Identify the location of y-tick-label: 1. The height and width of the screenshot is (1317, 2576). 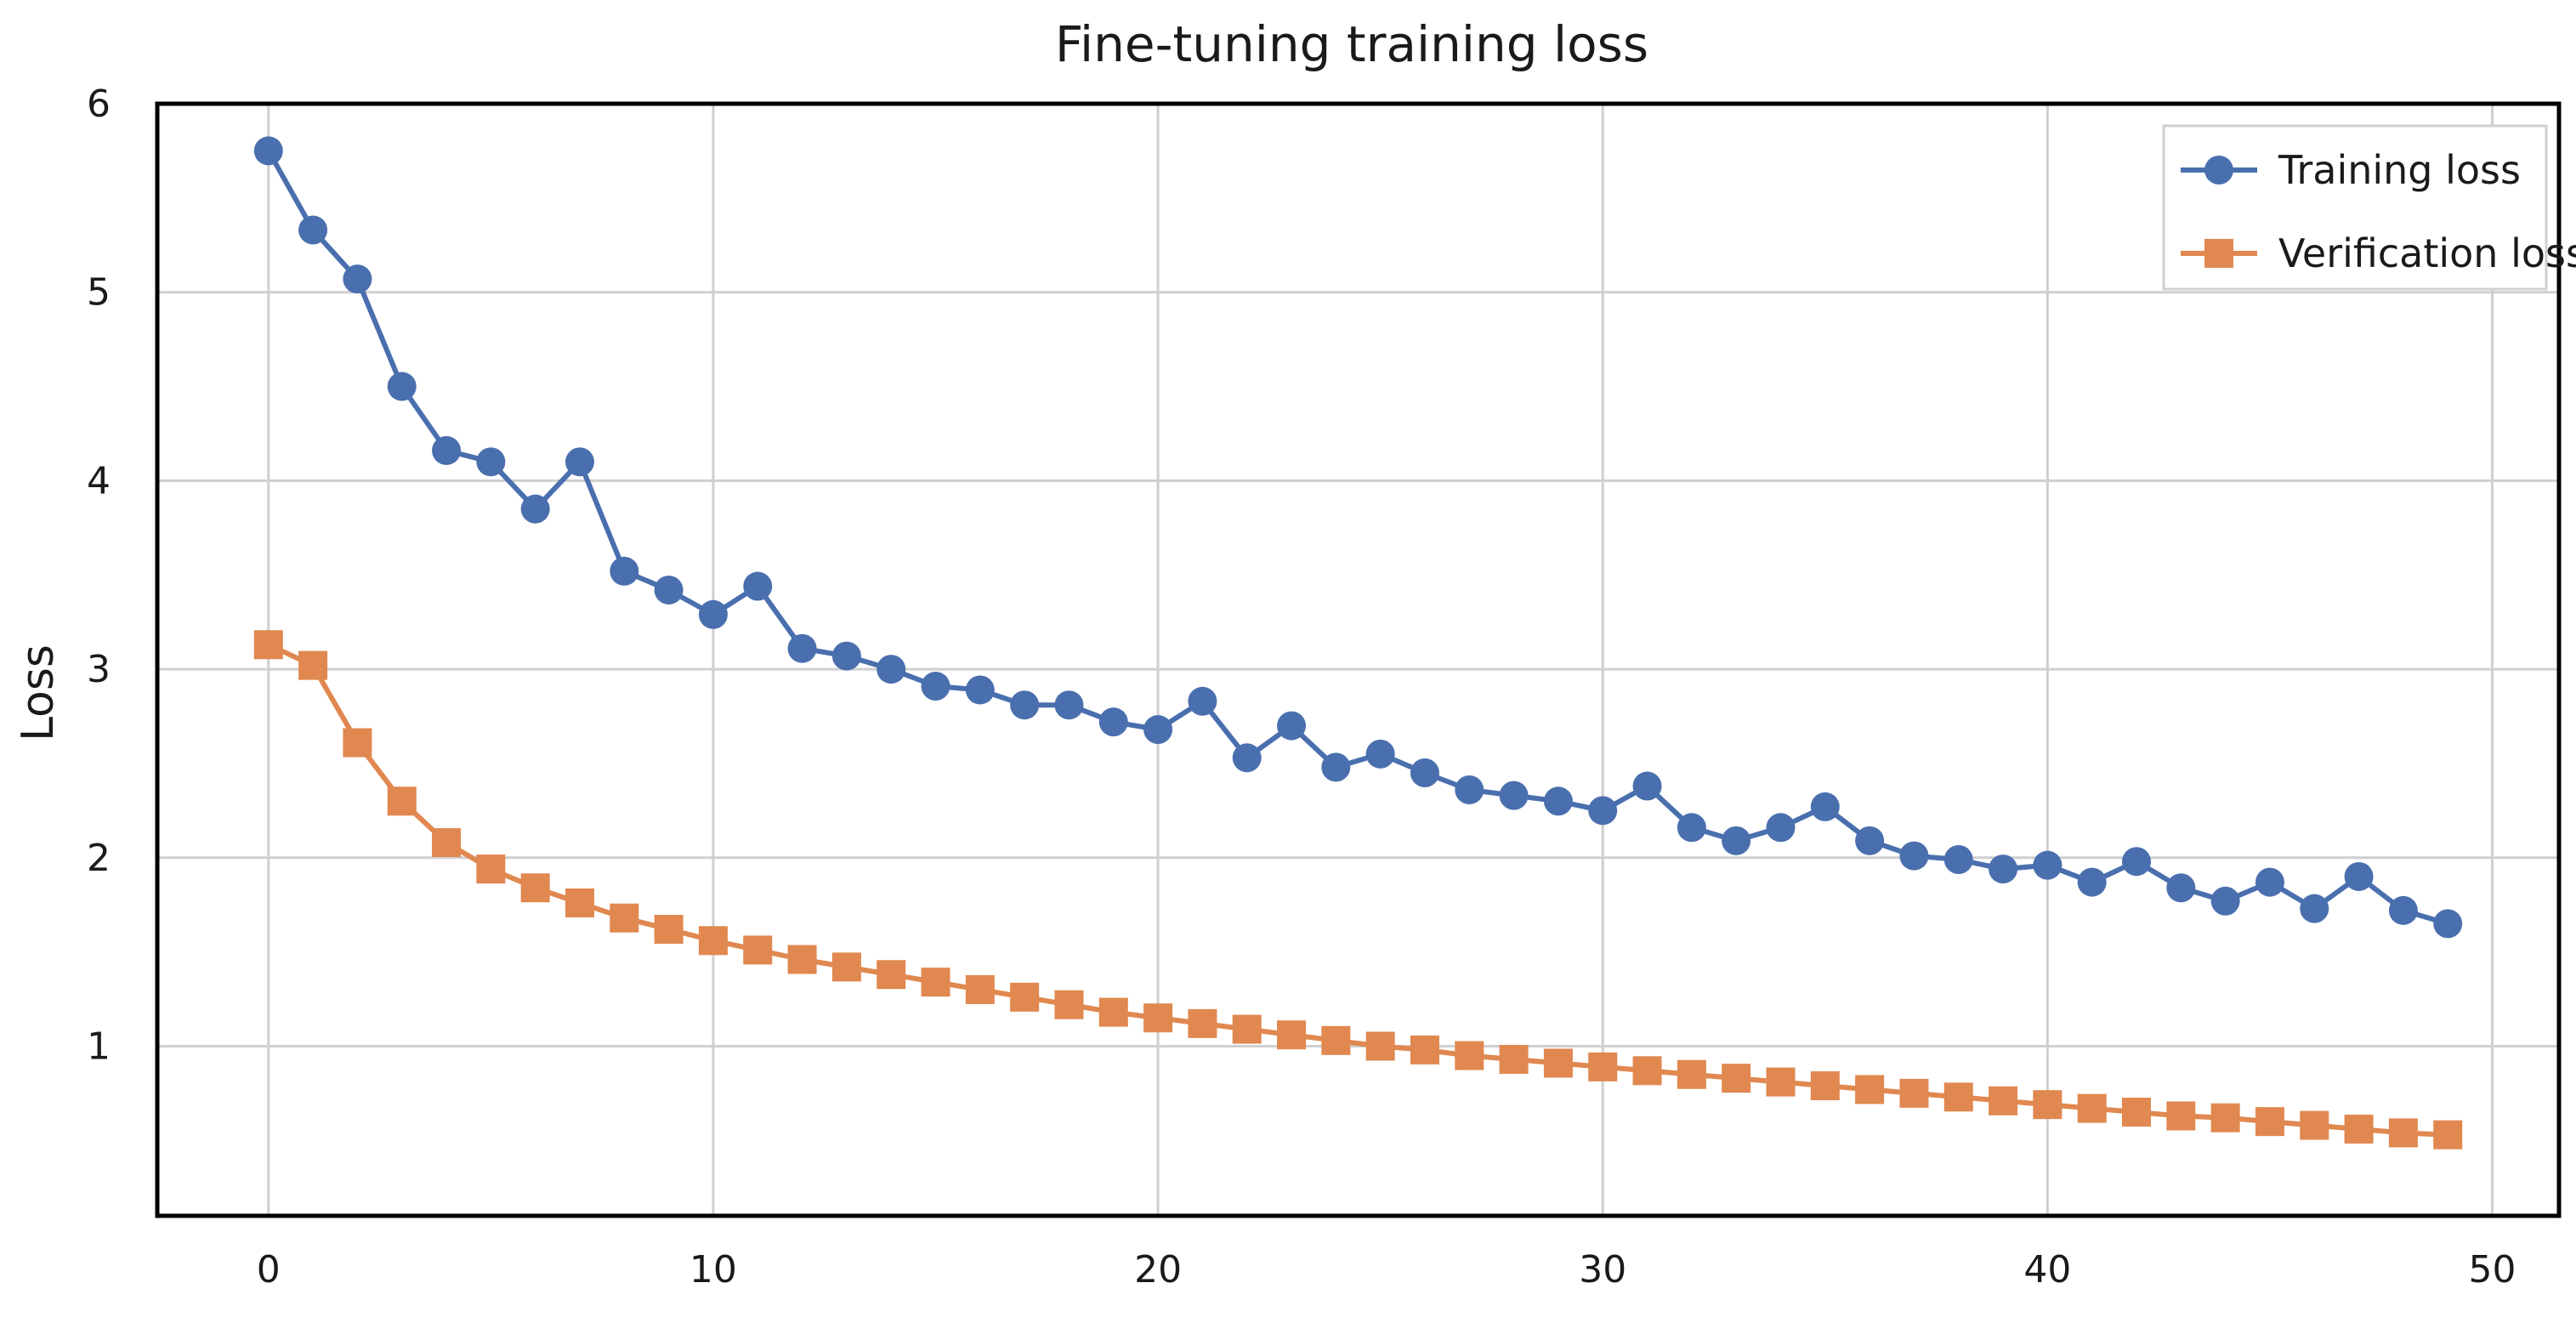
(99, 1046).